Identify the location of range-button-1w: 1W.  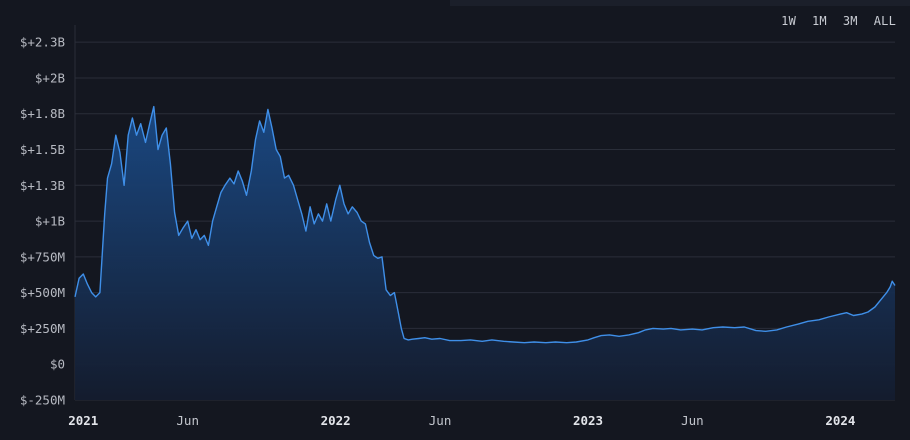
(788, 21).